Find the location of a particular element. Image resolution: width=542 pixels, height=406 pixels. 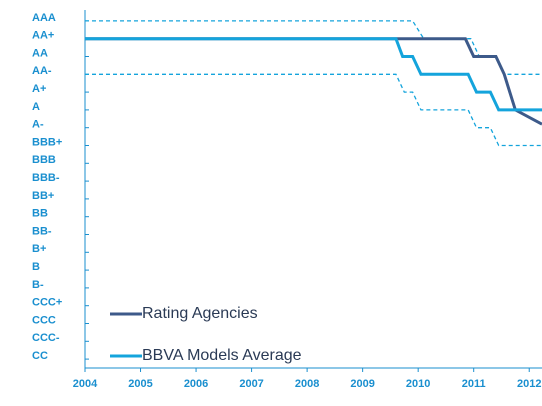

y-tick-label: BB is located at coordinates (40, 214).